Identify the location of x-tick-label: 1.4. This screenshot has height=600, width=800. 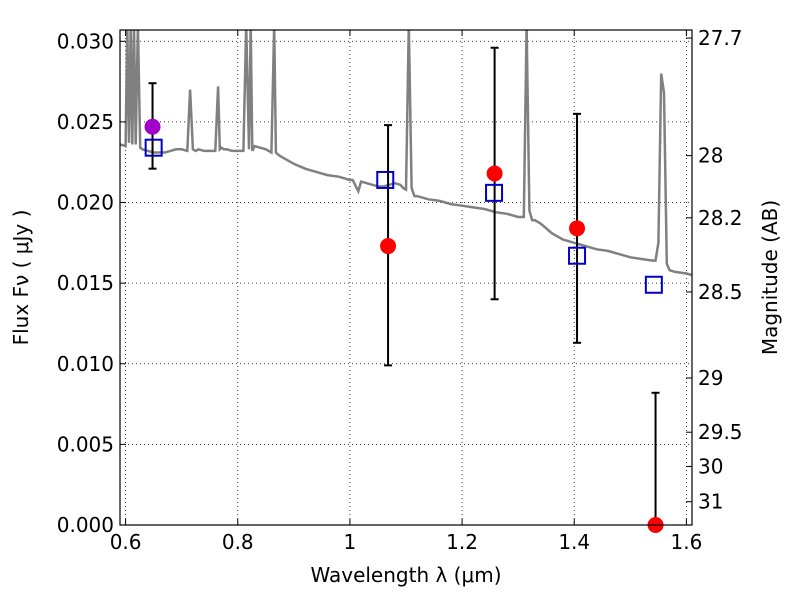
(574, 542).